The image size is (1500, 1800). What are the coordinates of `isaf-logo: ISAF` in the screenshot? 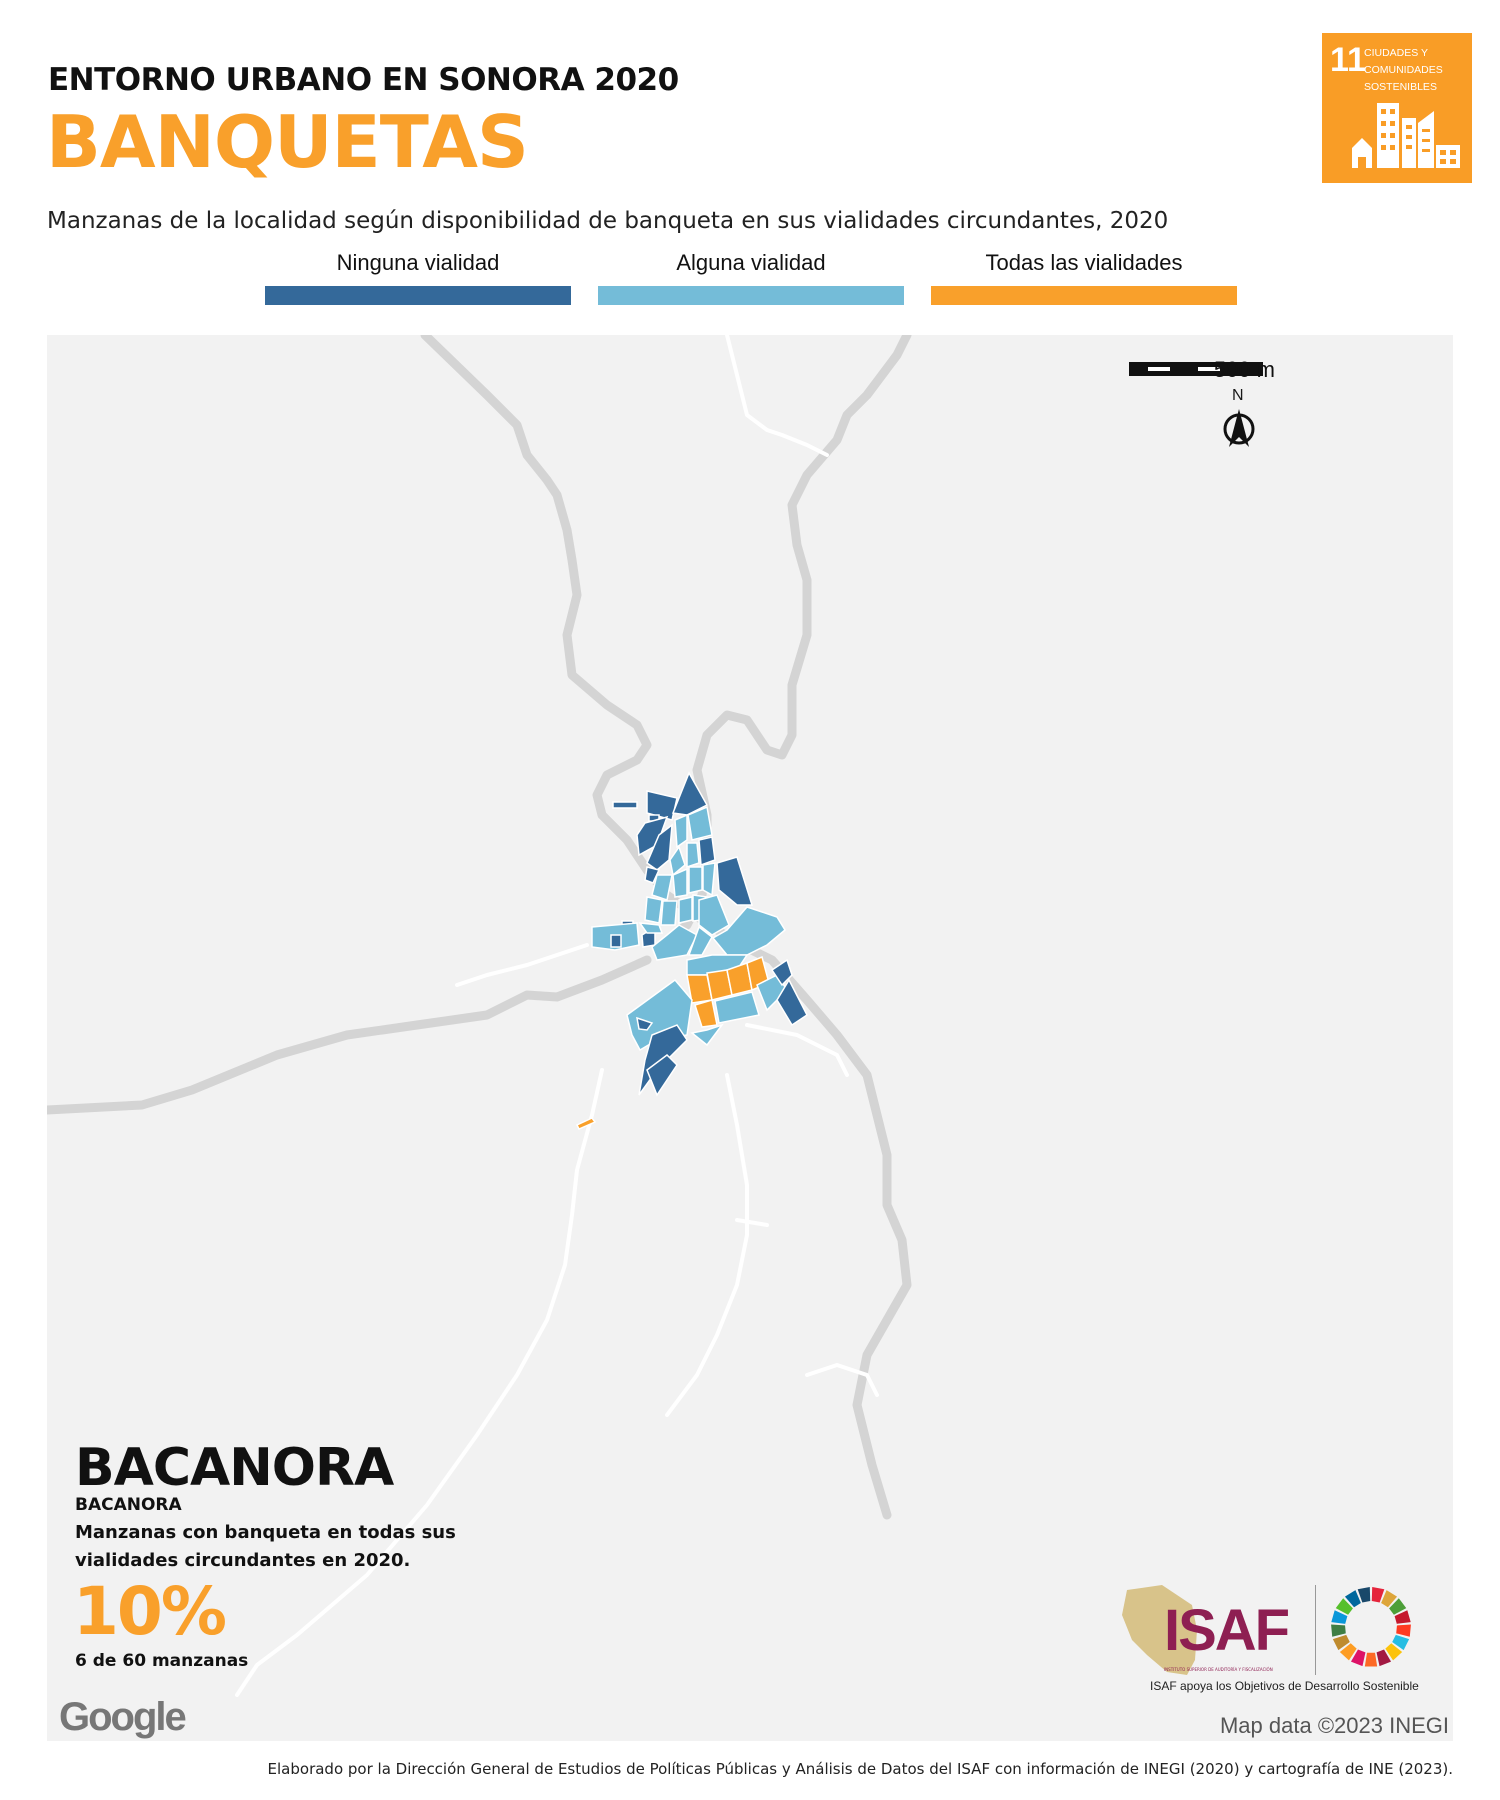 It's located at (1227, 1630).